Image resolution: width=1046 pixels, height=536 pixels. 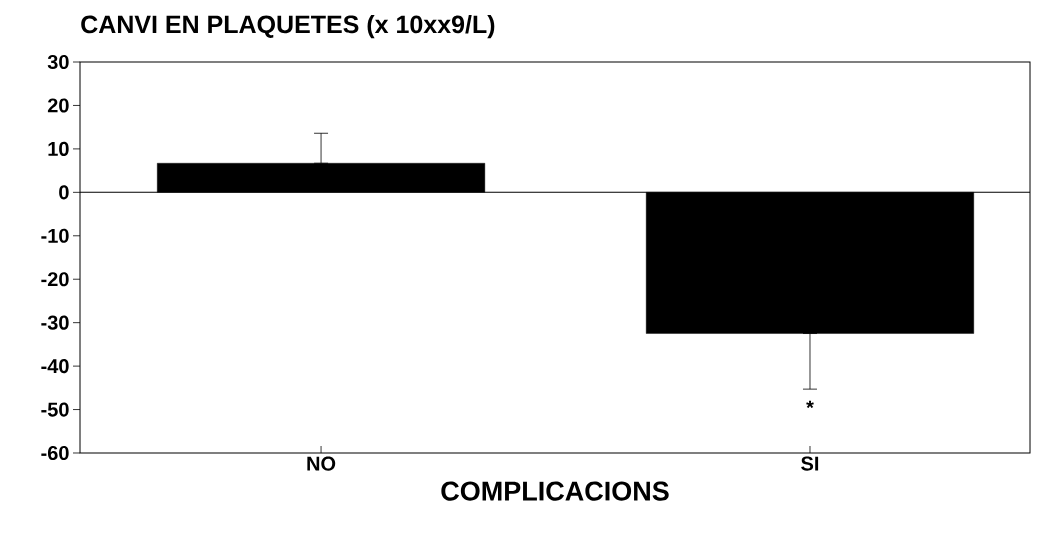 What do you see at coordinates (55, 322) in the screenshot?
I see `y-tick-label: -30` at bounding box center [55, 322].